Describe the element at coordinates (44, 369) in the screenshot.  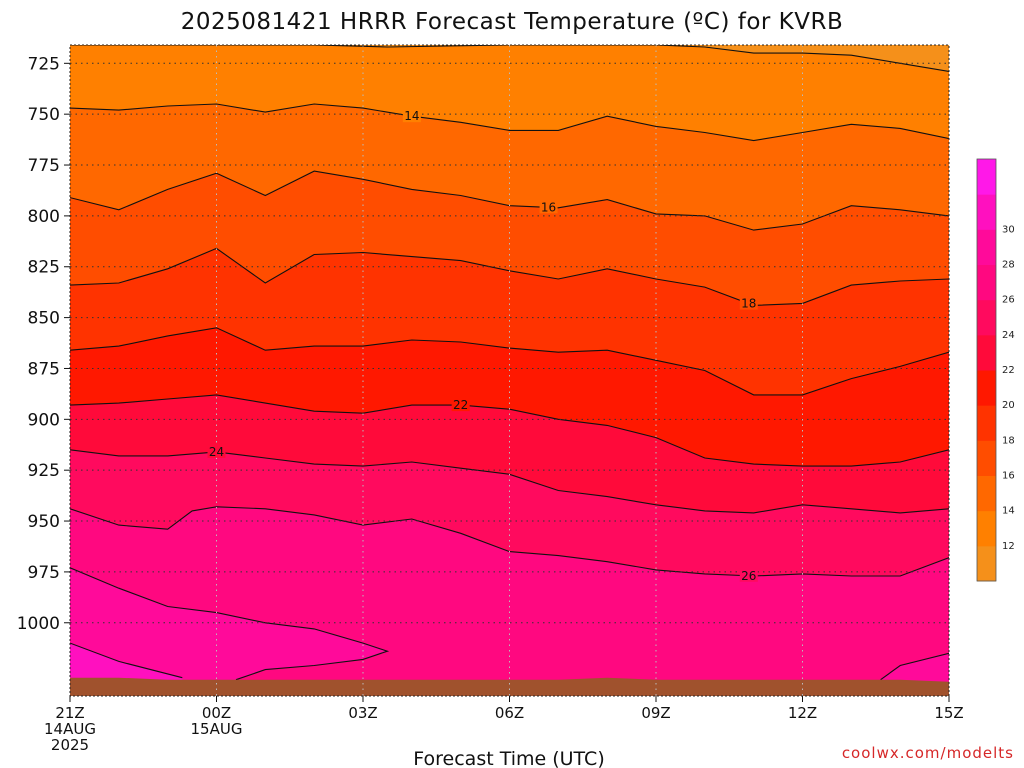
I see `y-tick-label-875: 875` at that location.